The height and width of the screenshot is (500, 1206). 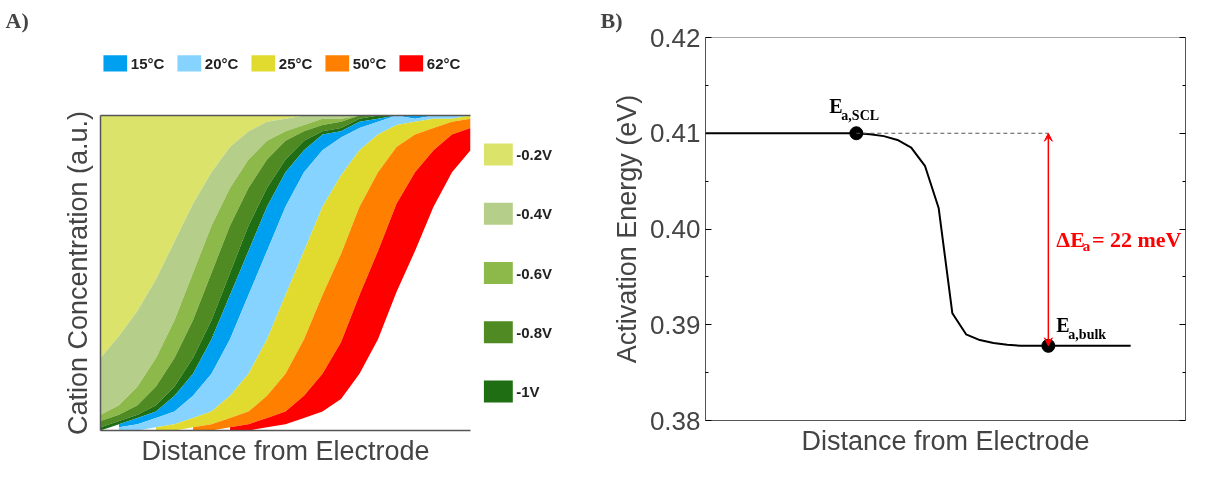 I want to click on y-tick-label: 0.39, so click(x=675, y=324).